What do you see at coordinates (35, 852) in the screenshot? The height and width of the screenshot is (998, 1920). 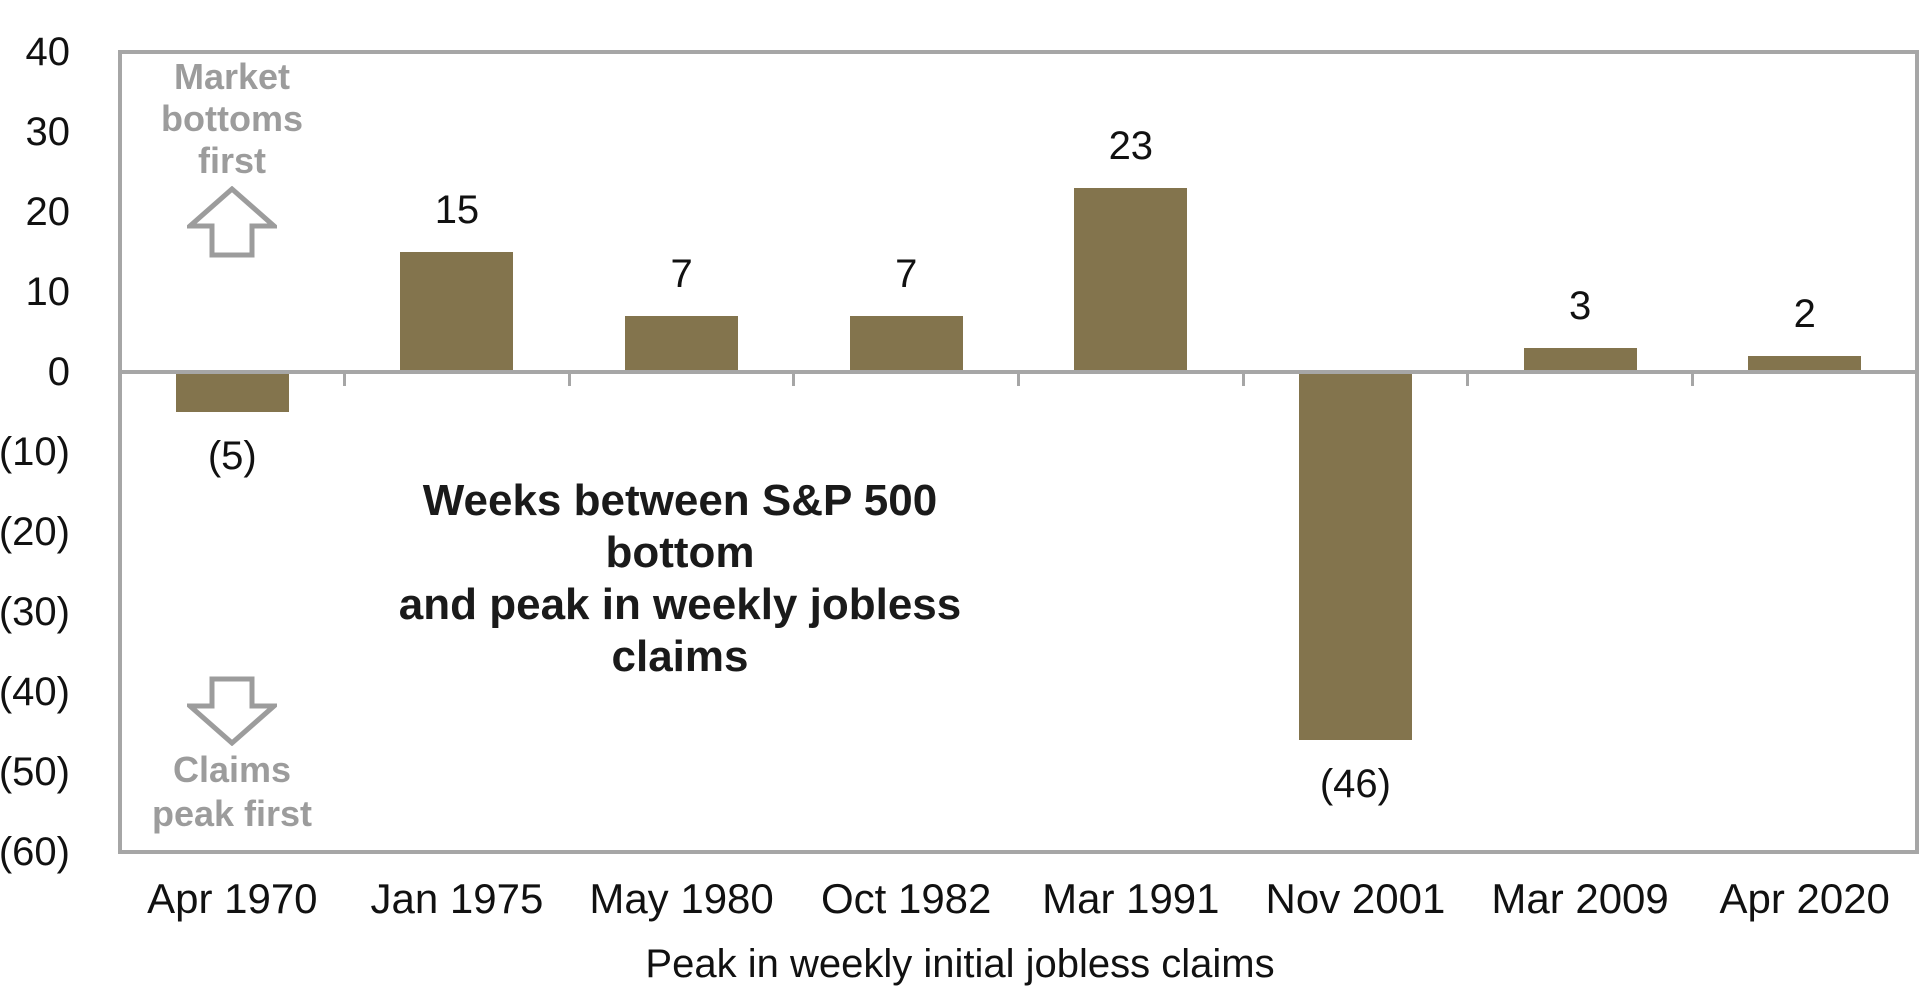 I see `y-axis-label: (60)` at bounding box center [35, 852].